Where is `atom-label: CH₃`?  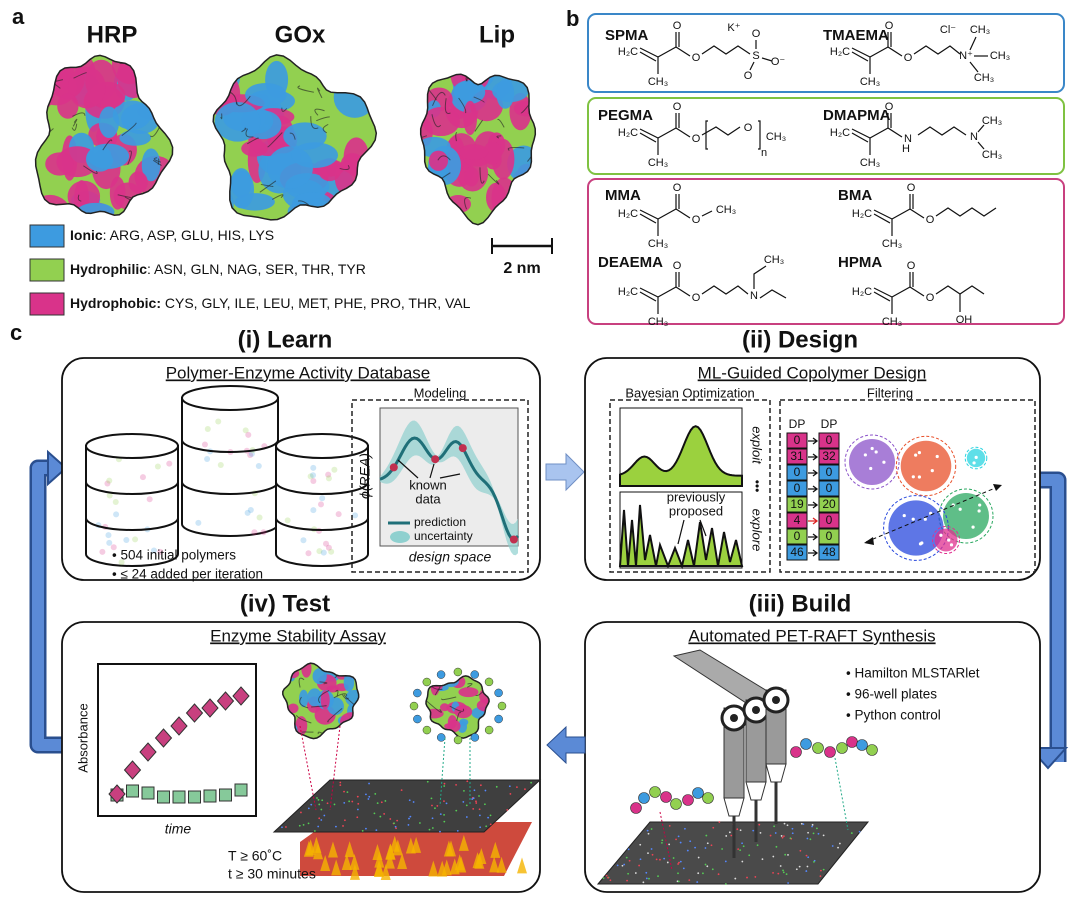
atom-label: CH₃ is located at coordinates (1000, 56).